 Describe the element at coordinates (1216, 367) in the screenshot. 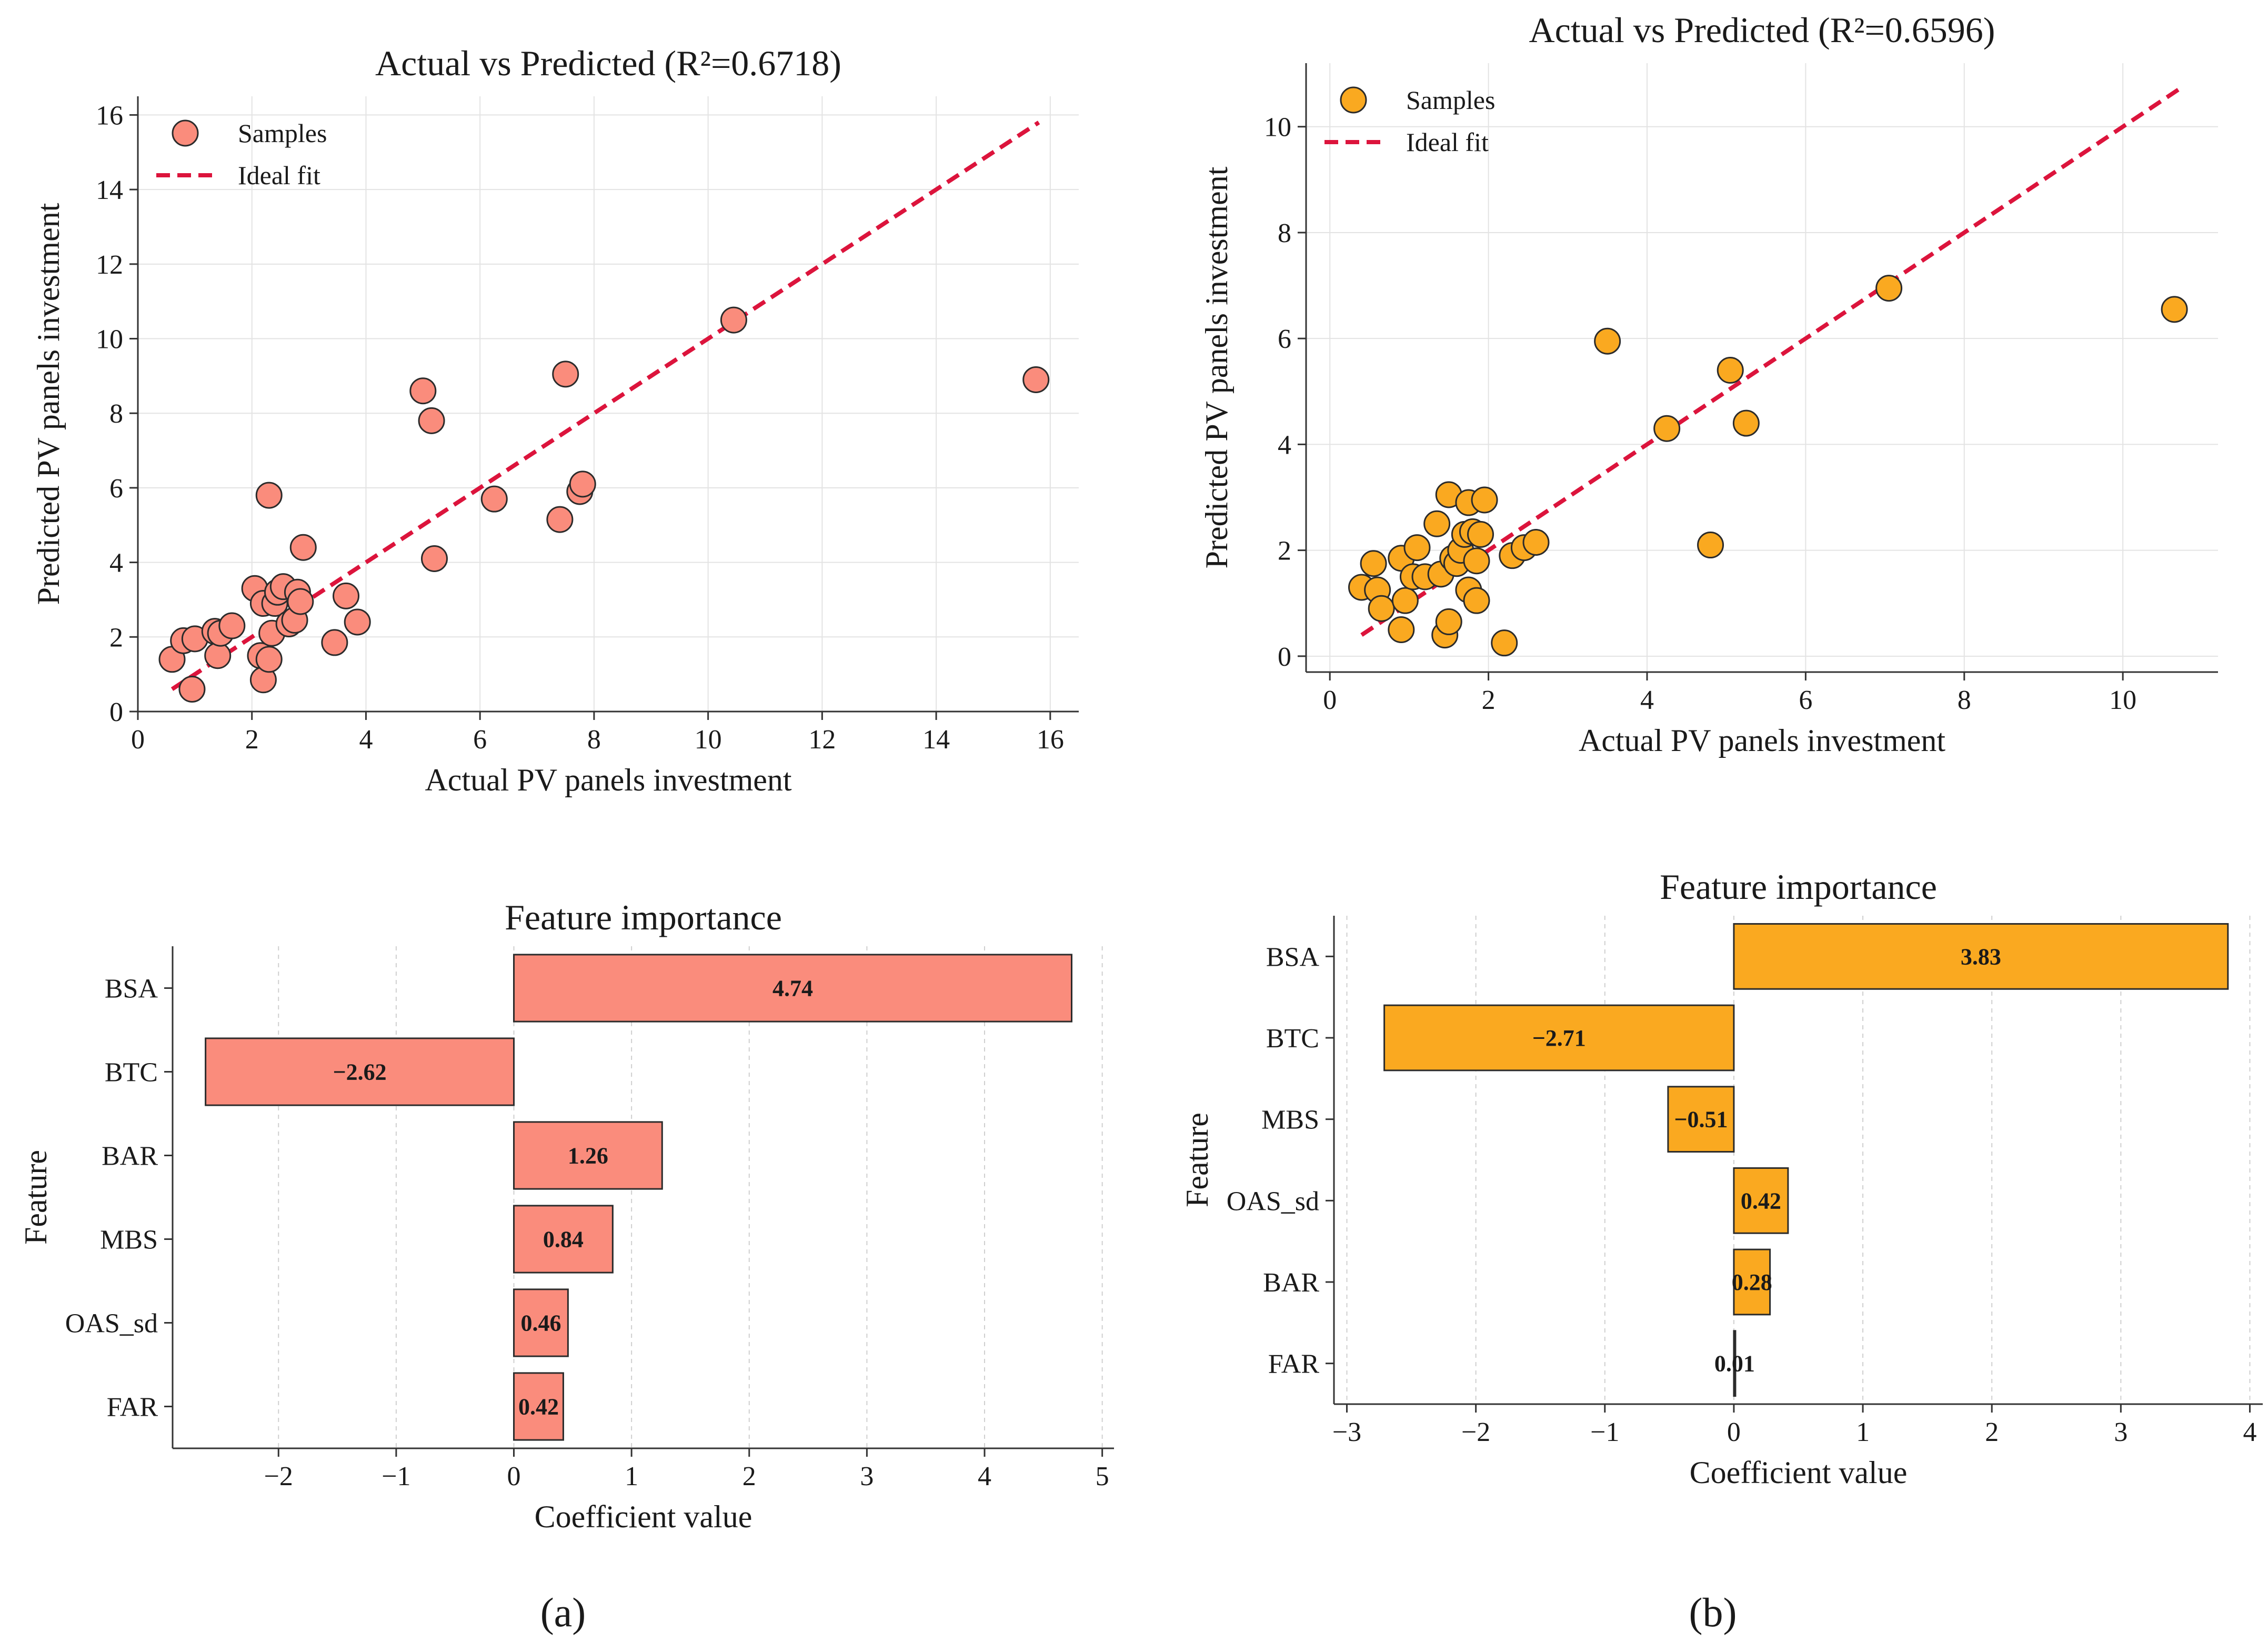

I see `panel-b-scatter-y-label: Predicted PV panels investment` at that location.